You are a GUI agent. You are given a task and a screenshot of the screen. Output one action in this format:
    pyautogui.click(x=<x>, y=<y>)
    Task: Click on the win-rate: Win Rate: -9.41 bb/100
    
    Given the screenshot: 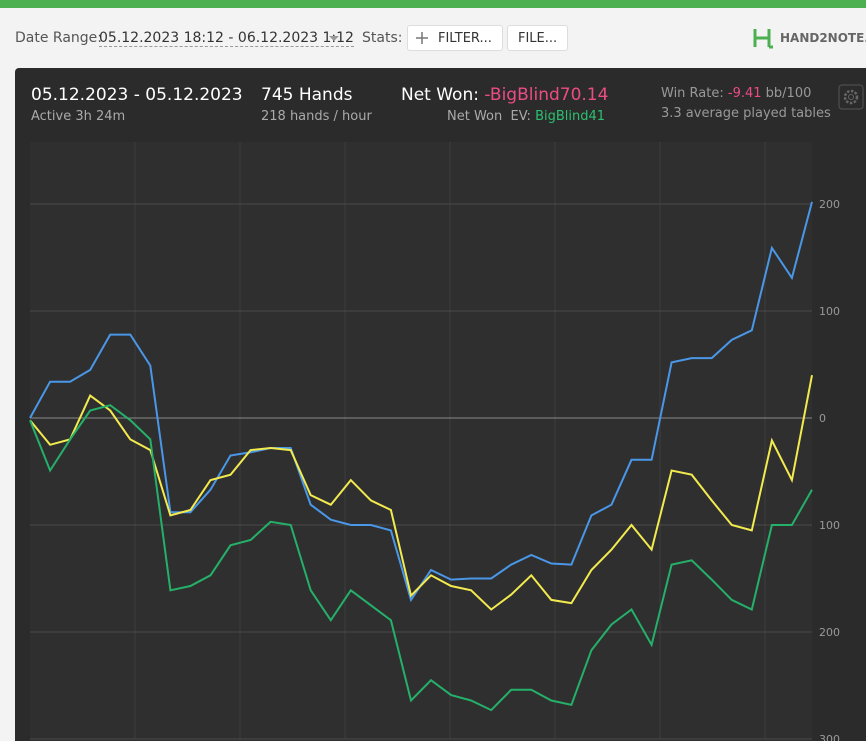 What is the action you would take?
    pyautogui.click(x=736, y=93)
    